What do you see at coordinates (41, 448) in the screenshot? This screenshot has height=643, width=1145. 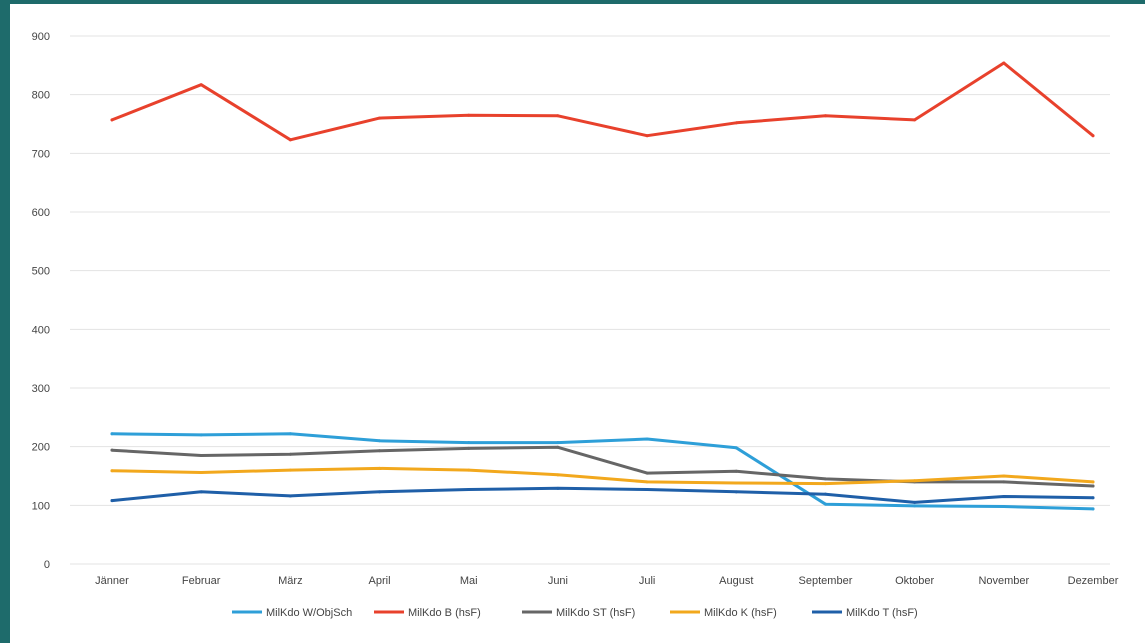 I see `y-tick-label: 200` at bounding box center [41, 448].